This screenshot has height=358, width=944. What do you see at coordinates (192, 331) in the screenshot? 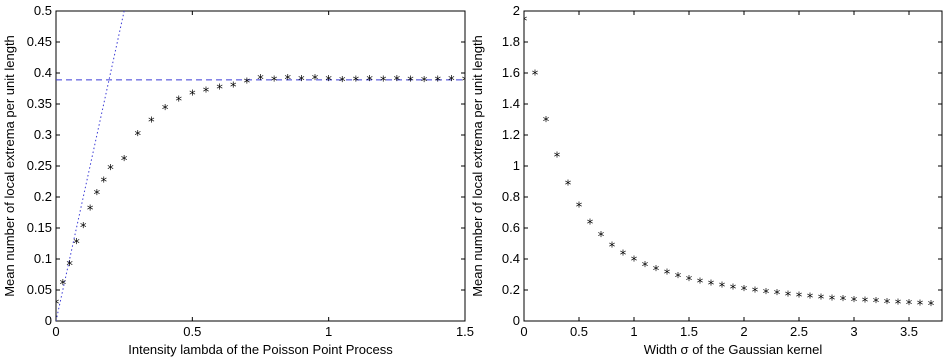
I see `left-x-tick-label: 0.5` at bounding box center [192, 331].